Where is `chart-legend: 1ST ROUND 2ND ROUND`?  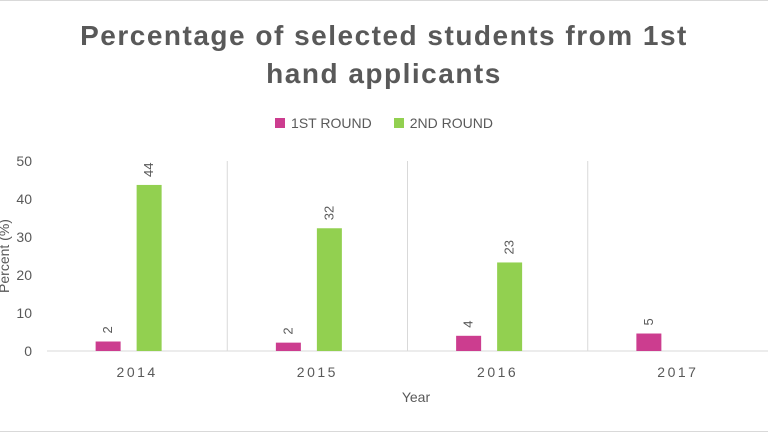 chart-legend: 1ST ROUND 2ND ROUND is located at coordinates (384, 123).